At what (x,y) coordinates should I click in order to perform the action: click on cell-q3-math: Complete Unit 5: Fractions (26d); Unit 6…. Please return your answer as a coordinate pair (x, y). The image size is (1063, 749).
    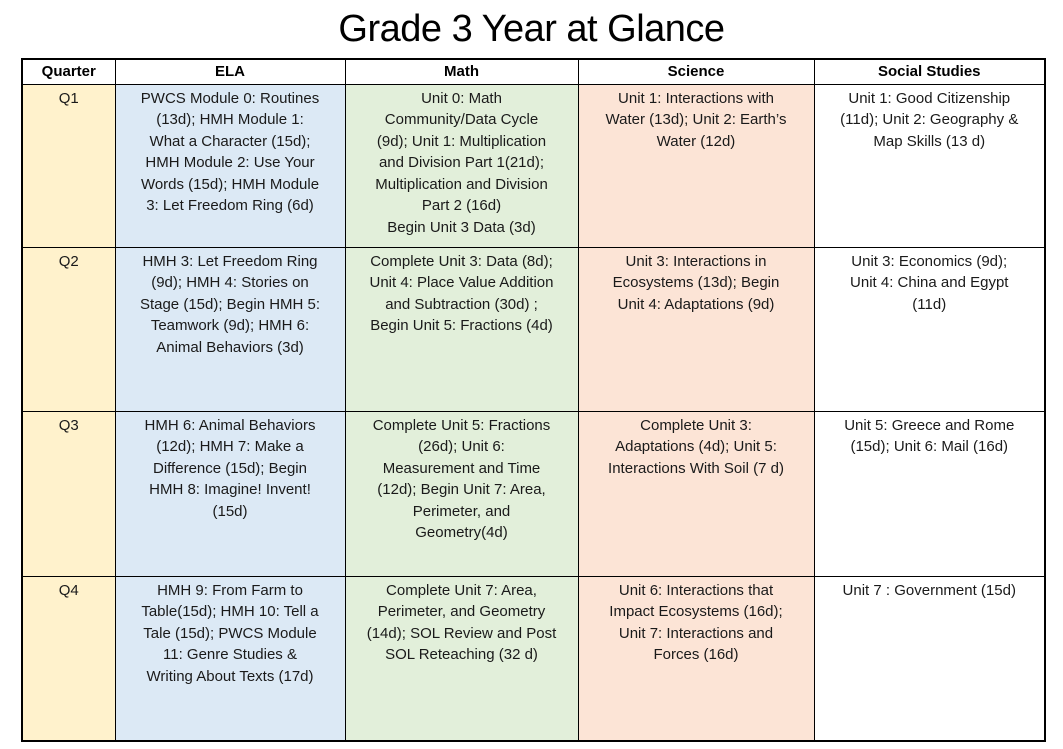
    Looking at the image, I should click on (461, 493).